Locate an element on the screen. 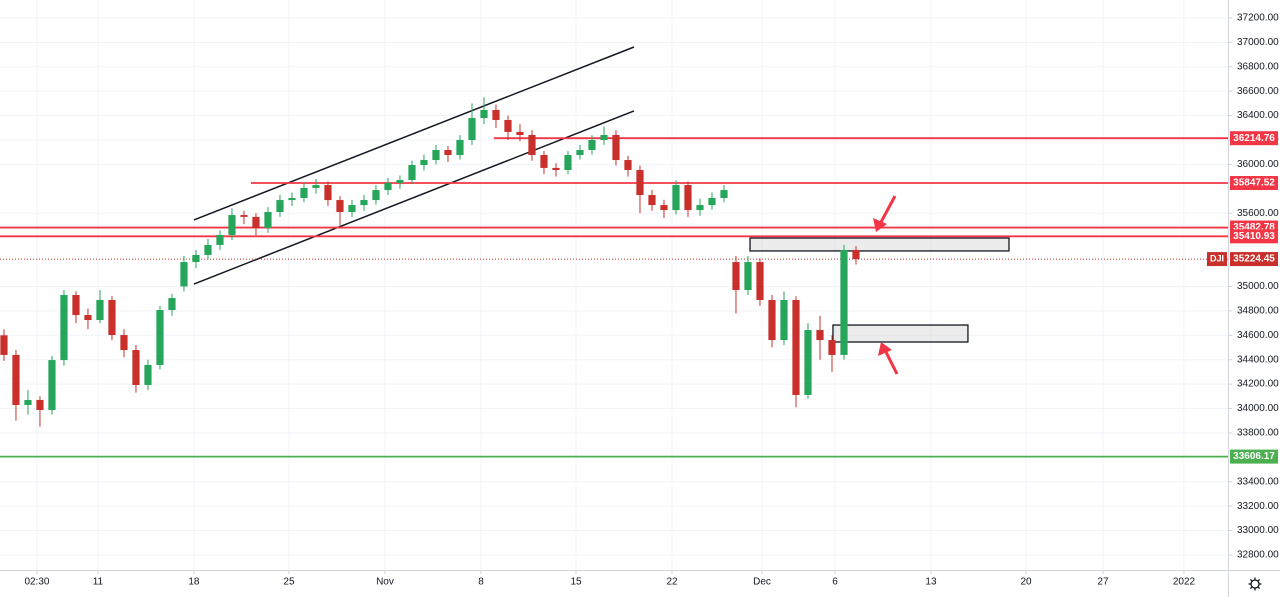 The width and height of the screenshot is (1280, 597). annotation-arrows is located at coordinates (886, 285).